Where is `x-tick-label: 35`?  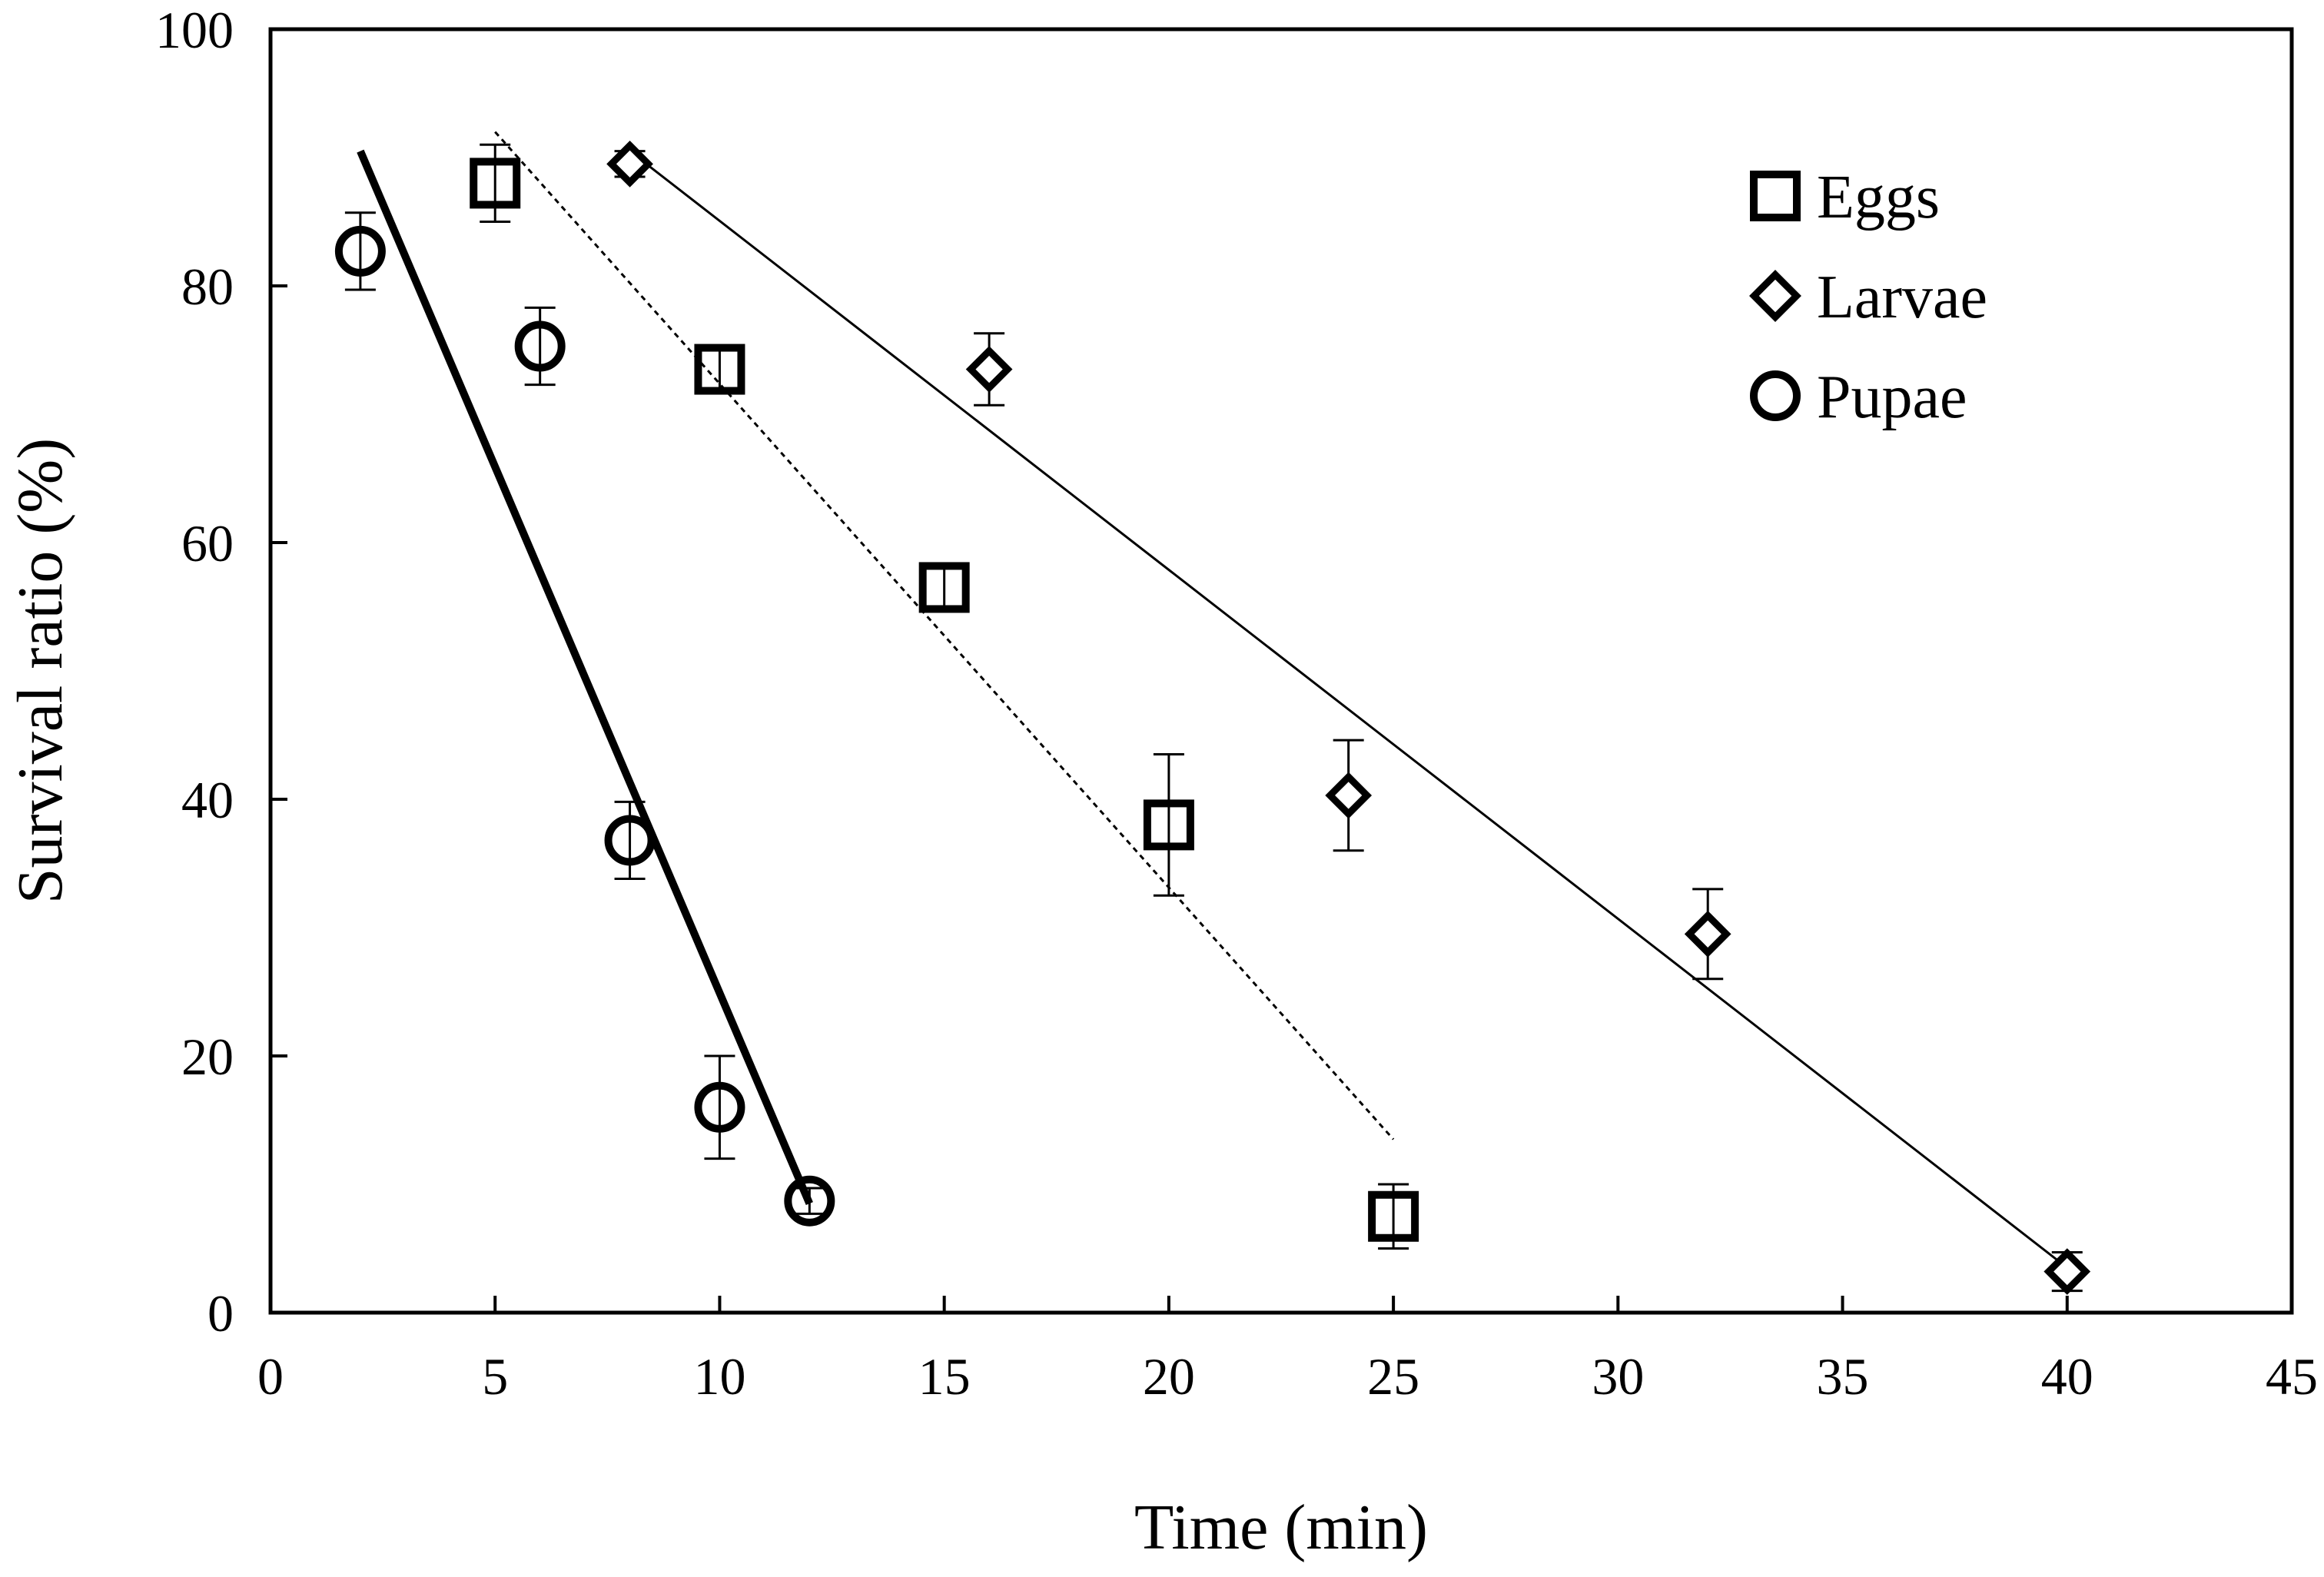
x-tick-label: 35 is located at coordinates (1843, 1376).